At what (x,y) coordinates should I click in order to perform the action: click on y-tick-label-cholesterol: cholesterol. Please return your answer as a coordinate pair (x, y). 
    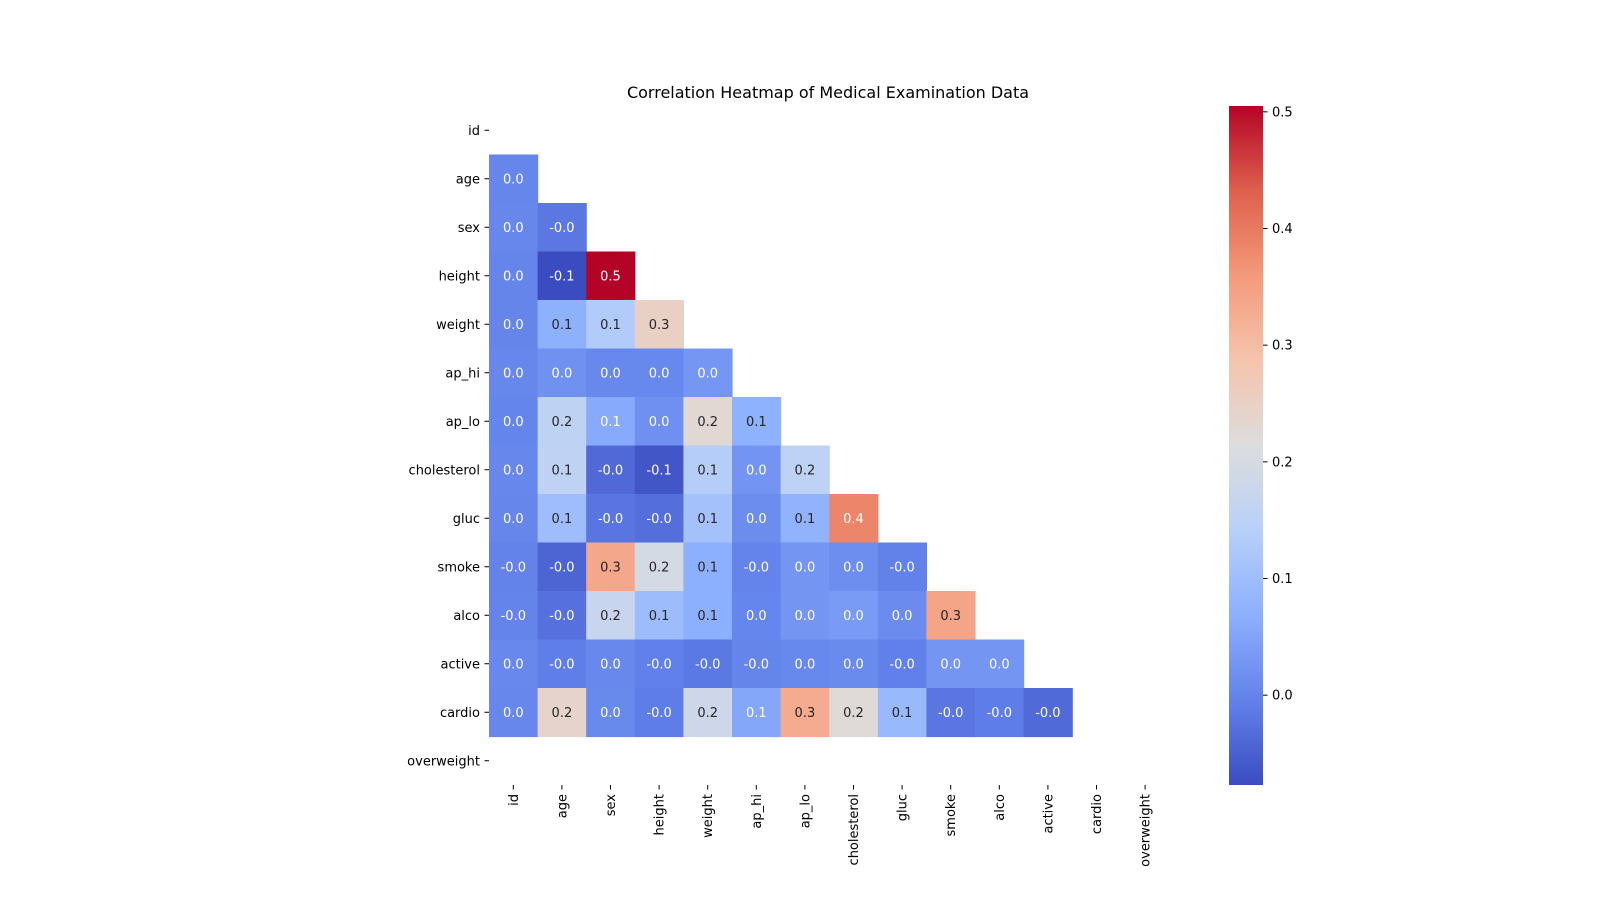
    Looking at the image, I should click on (444, 470).